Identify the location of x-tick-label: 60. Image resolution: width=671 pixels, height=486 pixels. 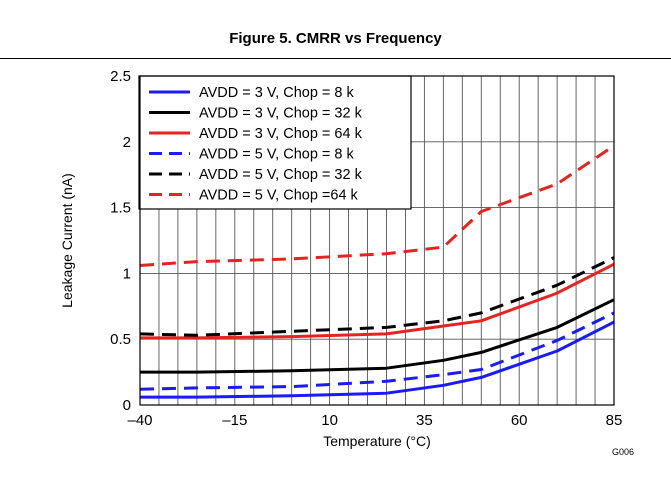
(519, 420).